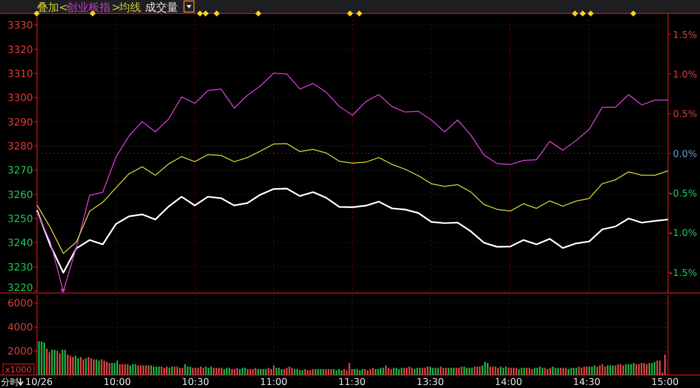 Image resolution: width=700 pixels, height=388 pixels. What do you see at coordinates (20, 244) in the screenshot?
I see `y-tick-label: 3240` at bounding box center [20, 244].